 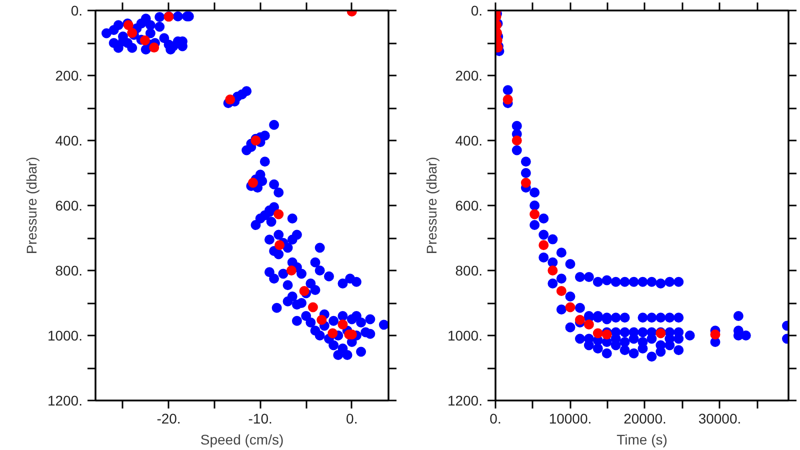 I want to click on x-axis-title: Time (s), so click(x=642, y=440).